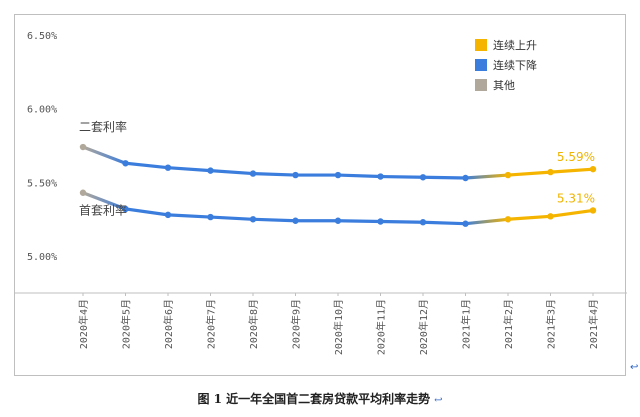  I want to click on series-name-label: 二套利率, so click(103, 126).